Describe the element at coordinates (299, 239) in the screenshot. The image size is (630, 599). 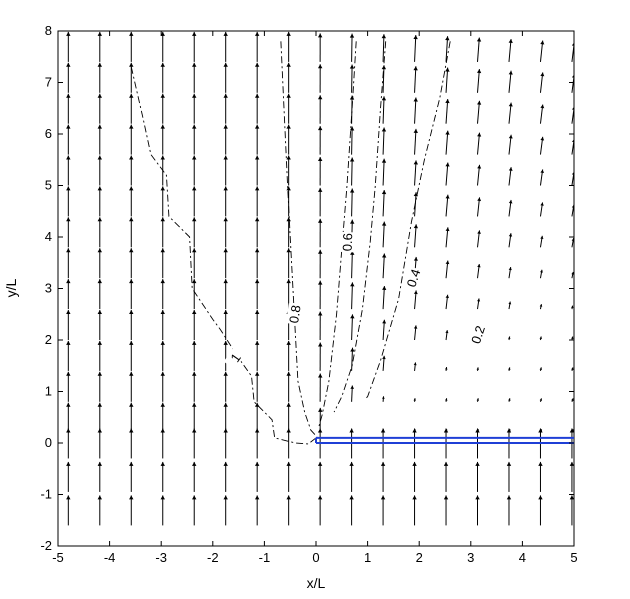
I see `contour-line` at that location.